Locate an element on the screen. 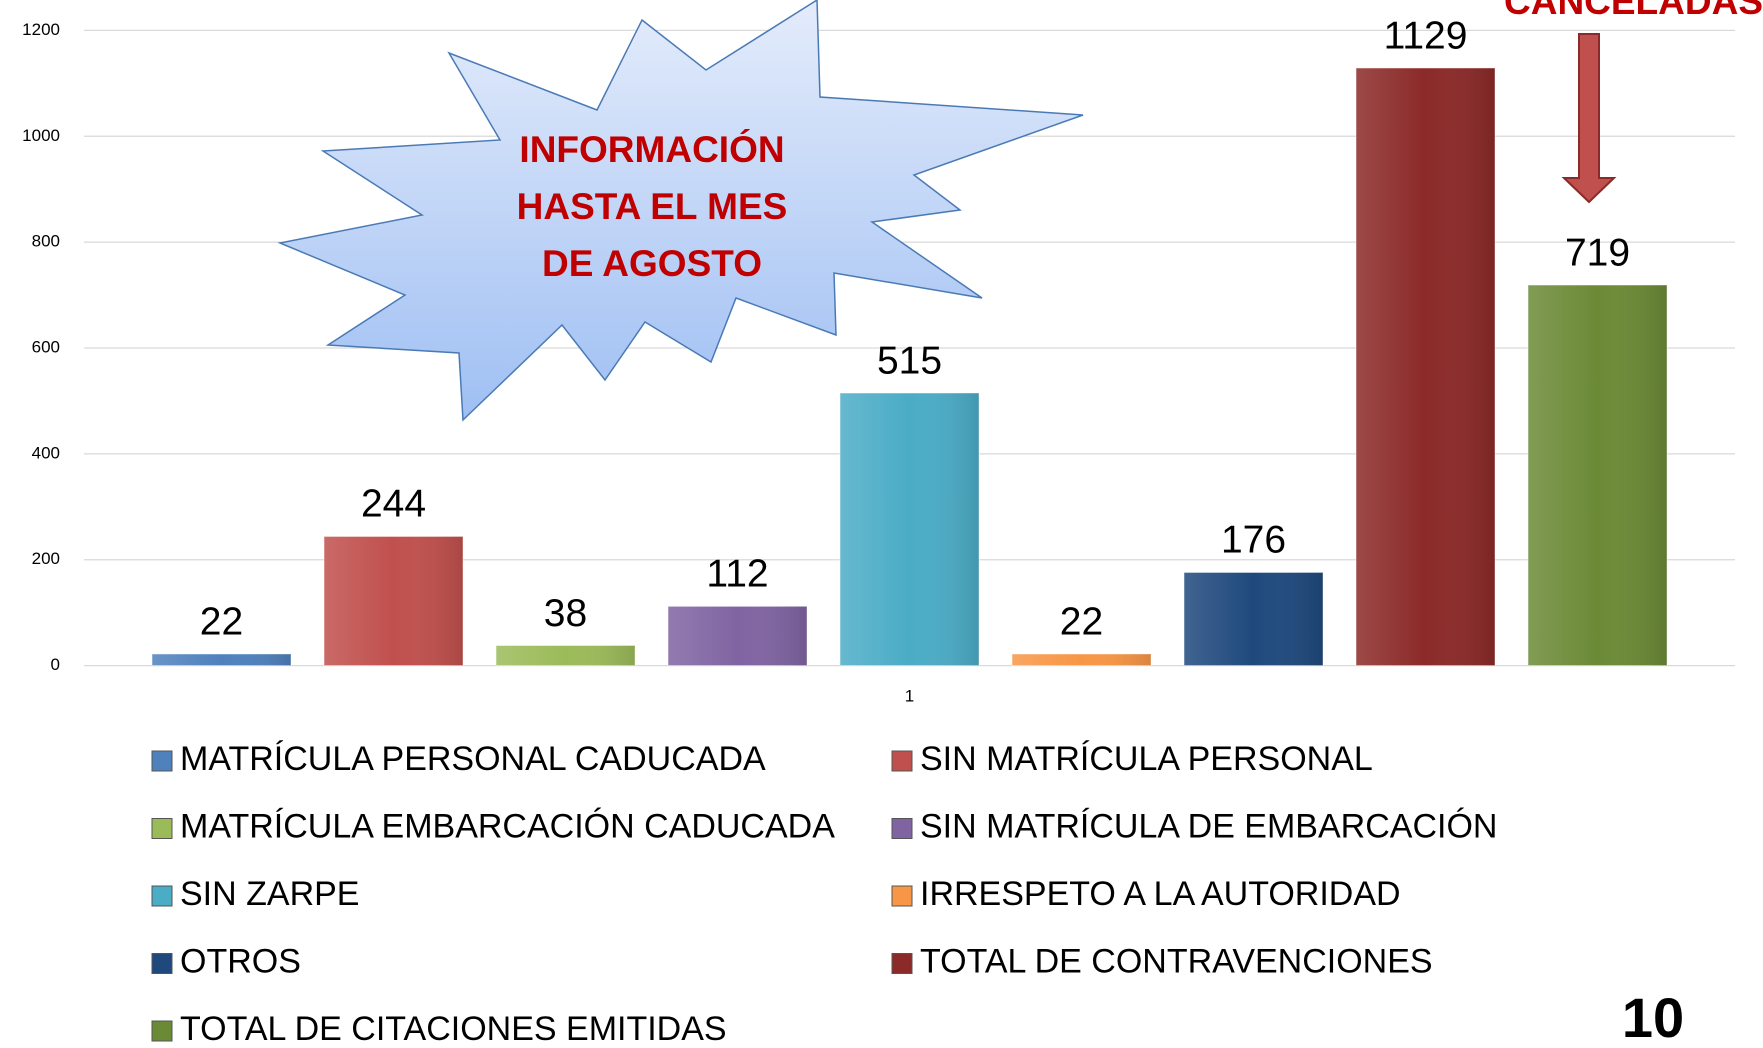 The image size is (1763, 1048). legend-label: OTROS is located at coordinates (240, 961).